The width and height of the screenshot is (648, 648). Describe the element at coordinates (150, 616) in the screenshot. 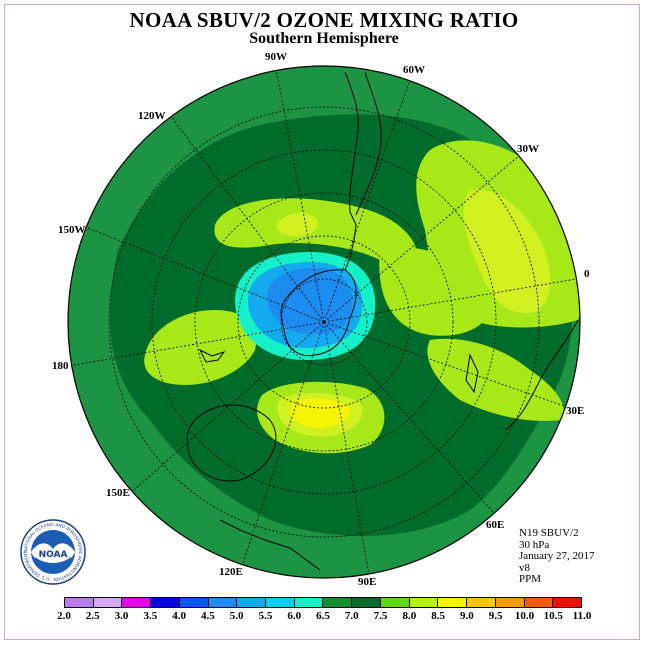

I see `colorbar-tick-label: 3.5` at that location.